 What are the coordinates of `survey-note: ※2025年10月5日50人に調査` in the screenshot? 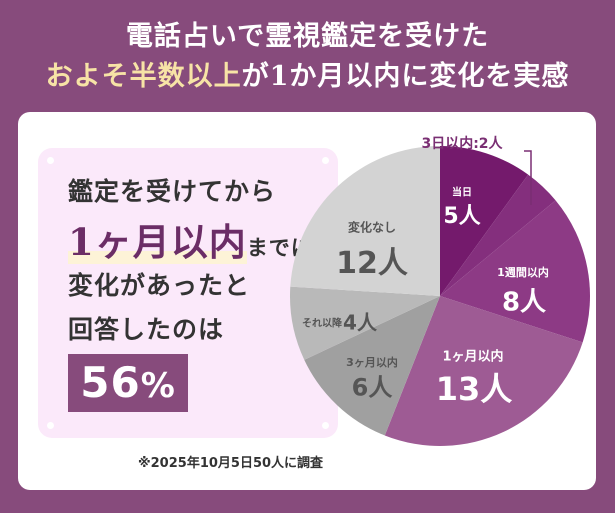 It's located at (231, 463).